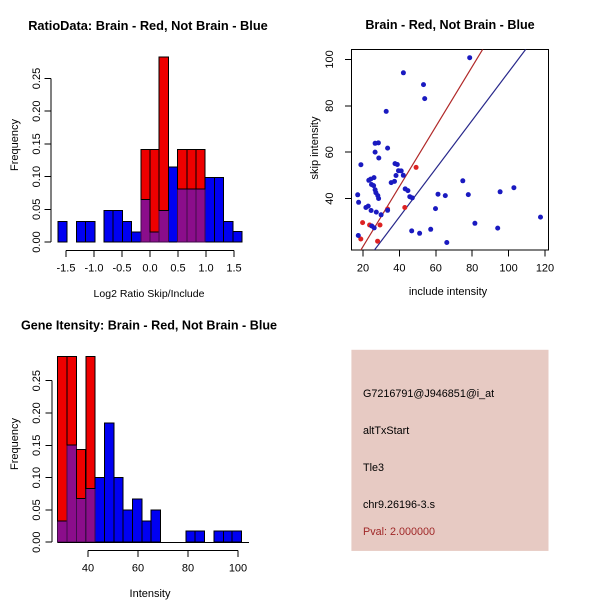 The height and width of the screenshot is (605, 600). What do you see at coordinates (94, 269) in the screenshot?
I see `svg-text: -1.0` at bounding box center [94, 269].